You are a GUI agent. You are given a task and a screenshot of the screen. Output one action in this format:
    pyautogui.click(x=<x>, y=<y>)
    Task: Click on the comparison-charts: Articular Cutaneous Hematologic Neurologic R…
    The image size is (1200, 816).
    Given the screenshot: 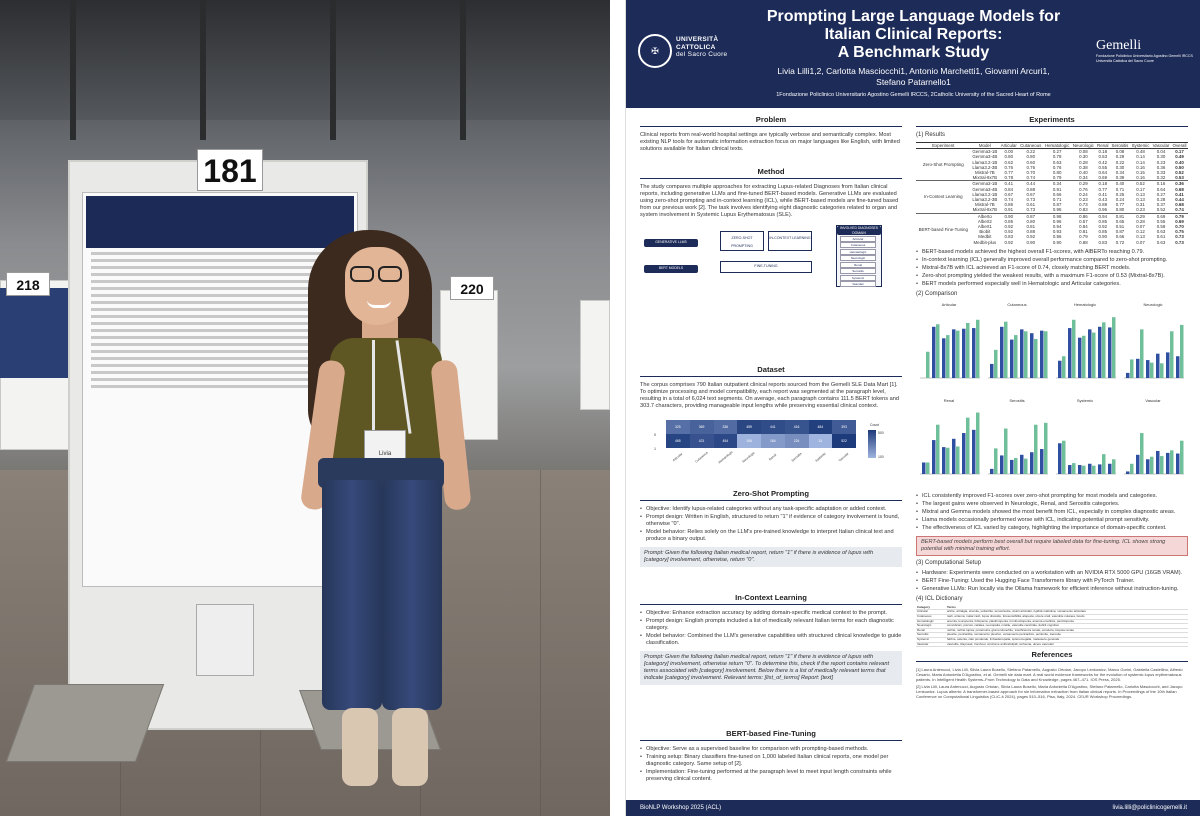 What is the action you would take?
    pyautogui.click(x=1052, y=397)
    